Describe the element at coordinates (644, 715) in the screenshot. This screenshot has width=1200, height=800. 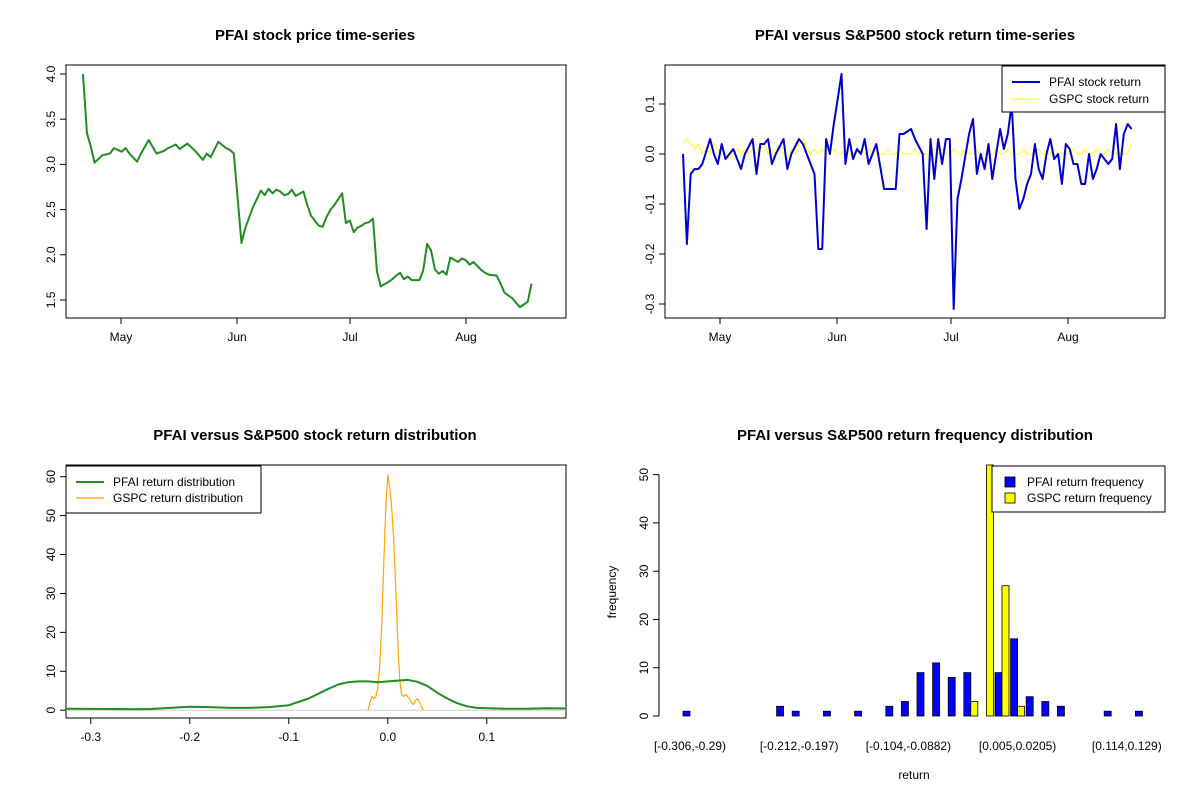
I see `frequency-ytick-label: 0` at that location.